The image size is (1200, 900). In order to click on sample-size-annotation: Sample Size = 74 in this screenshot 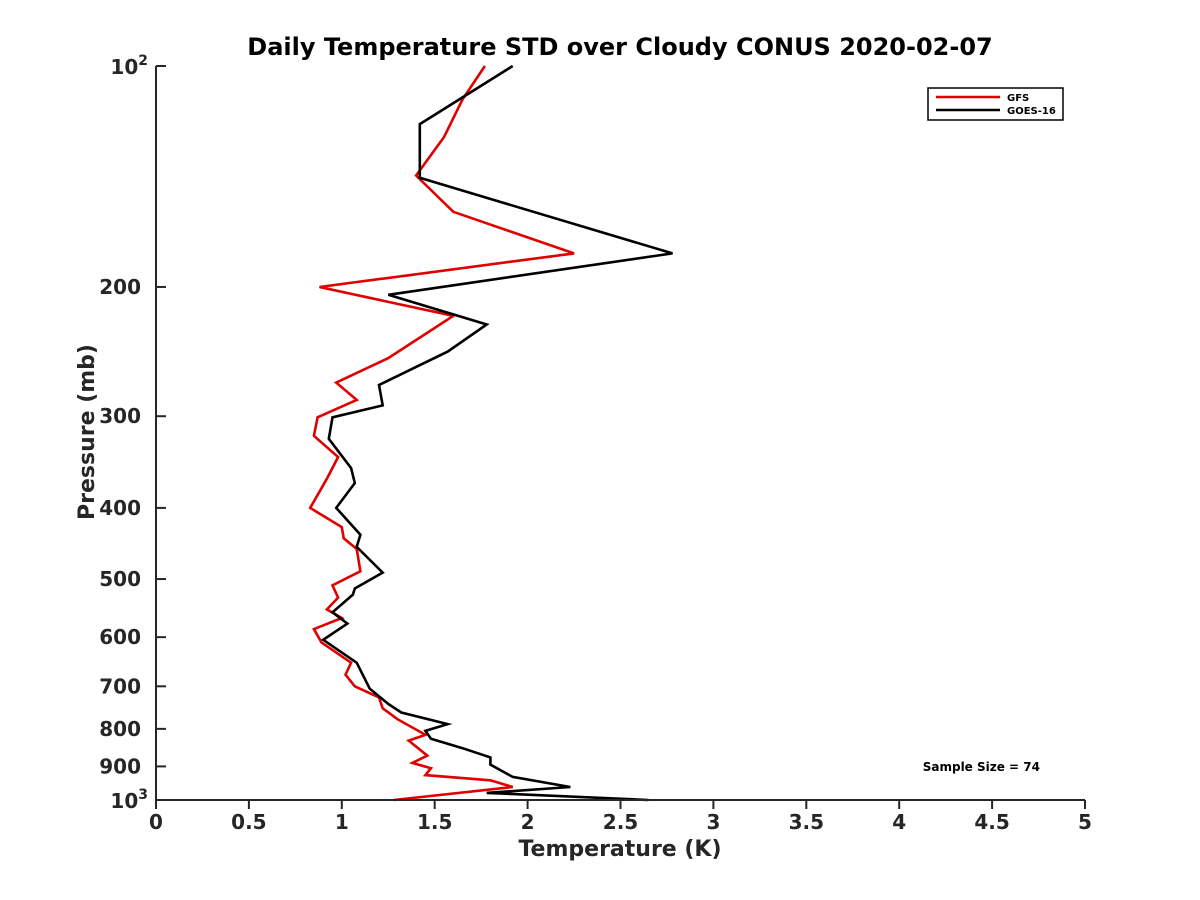, I will do `click(981, 767)`.